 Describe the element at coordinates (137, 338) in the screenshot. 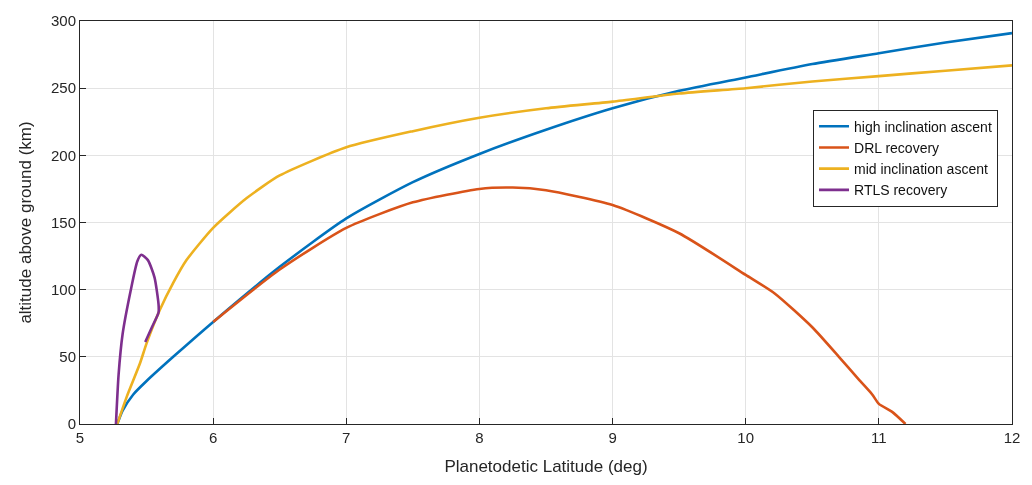

I see `line-series` at that location.